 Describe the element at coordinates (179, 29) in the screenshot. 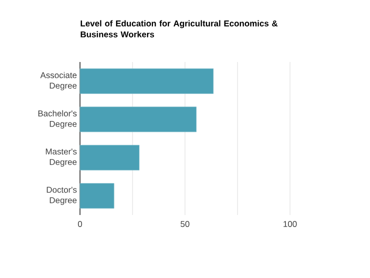

I see `chart-title: Level of Education for Agricultural Economics & Business Workers` at that location.